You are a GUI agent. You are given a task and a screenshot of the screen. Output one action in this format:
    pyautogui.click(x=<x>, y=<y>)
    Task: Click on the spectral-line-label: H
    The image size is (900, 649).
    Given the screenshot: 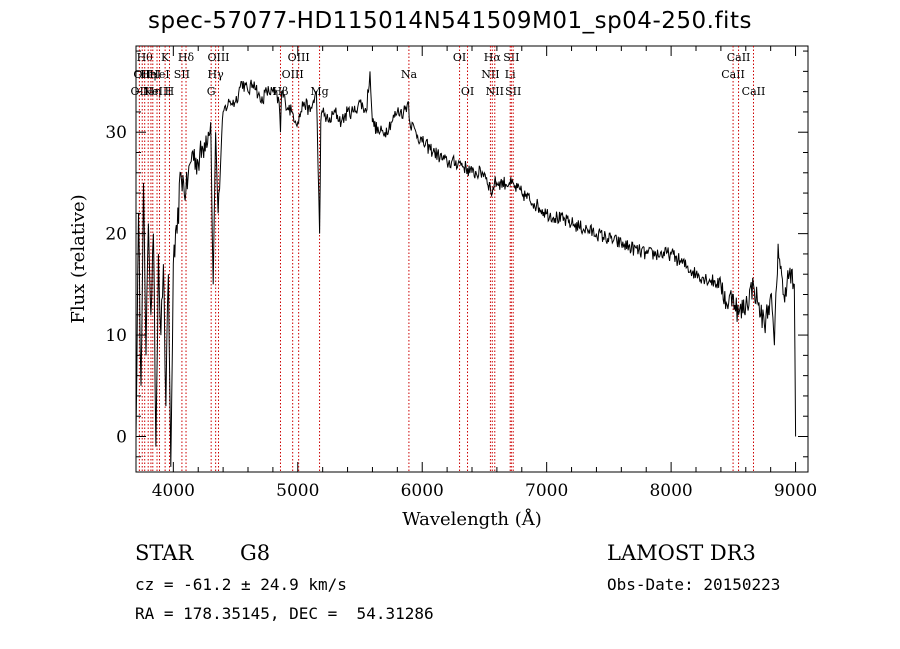 What is the action you would take?
    pyautogui.click(x=170, y=91)
    